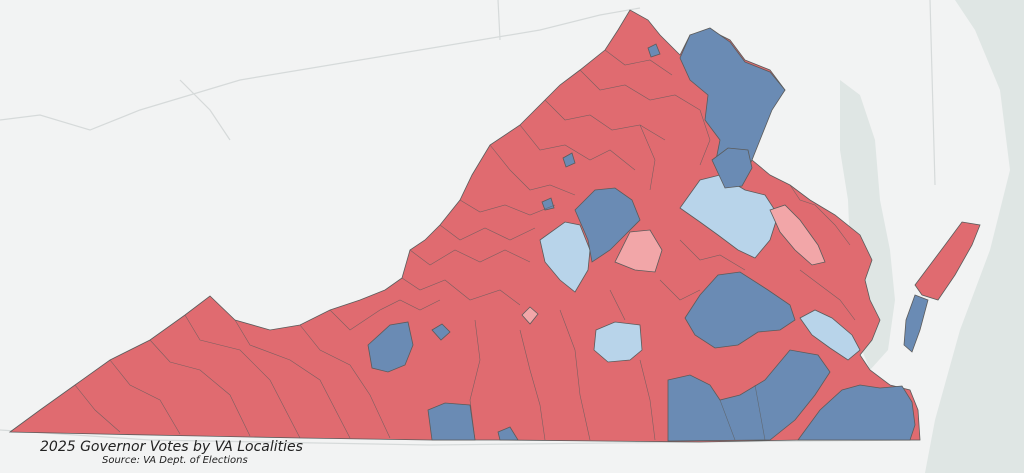 The height and width of the screenshot is (473, 1024). Describe the element at coordinates (740, 310) in the screenshot. I see `richmond-metro` at that location.